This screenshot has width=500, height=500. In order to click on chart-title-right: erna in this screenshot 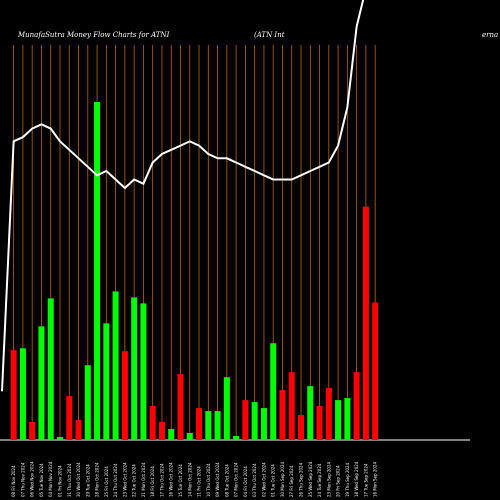, I will do `click(490, 35)`.